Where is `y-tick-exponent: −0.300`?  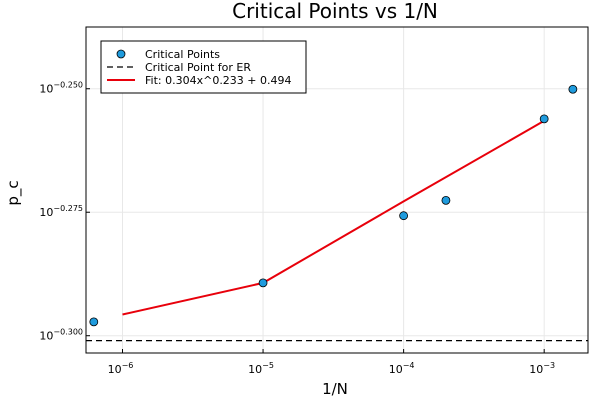 y-tick-exponent: −0.300 is located at coordinates (68, 332).